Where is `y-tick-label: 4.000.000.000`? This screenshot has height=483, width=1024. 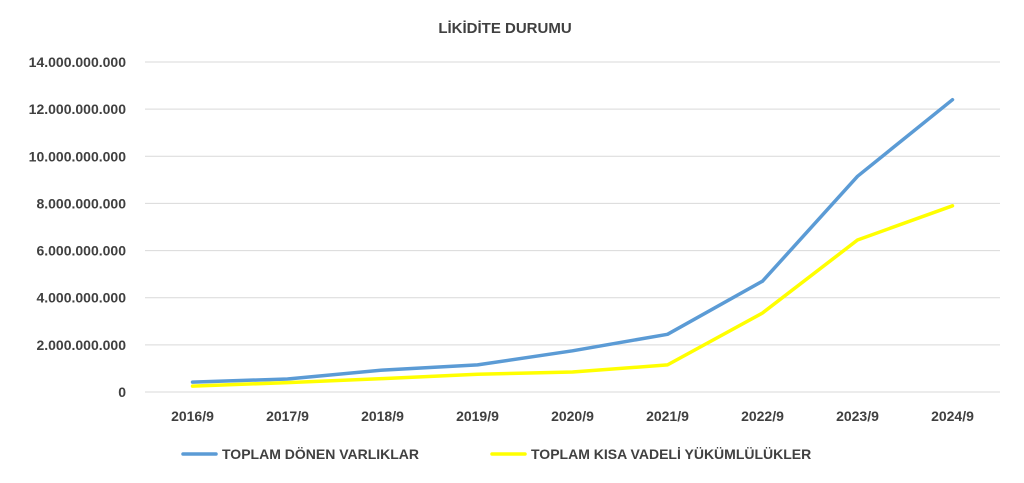
y-tick-label: 4.000.000.000 is located at coordinates (81, 298).